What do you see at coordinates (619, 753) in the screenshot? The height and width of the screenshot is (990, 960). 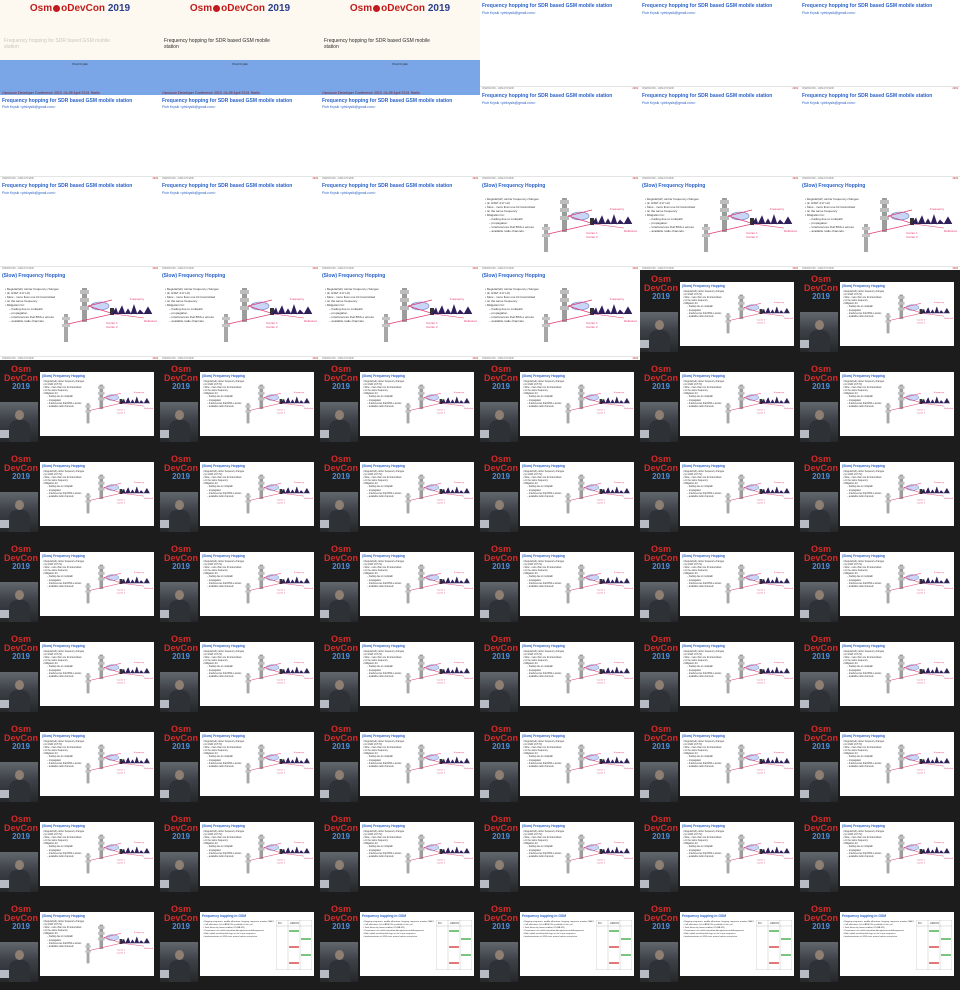 I see `fig-label-freq: Frequency` at bounding box center [619, 753].